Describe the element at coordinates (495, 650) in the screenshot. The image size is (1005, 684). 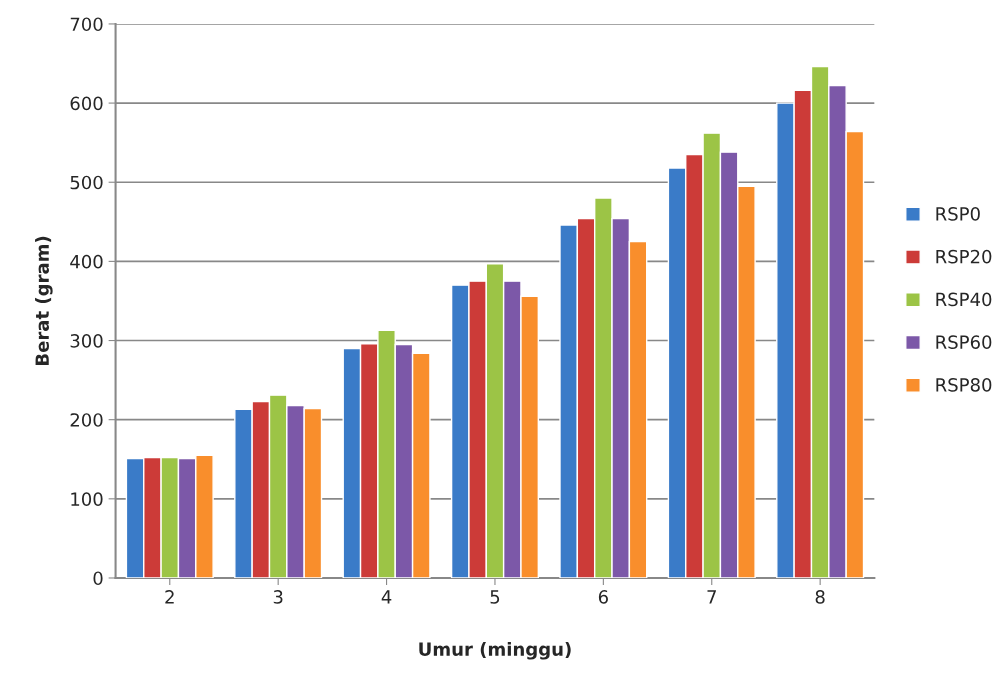
I see `x-axis-title: Umur (minggu)` at that location.